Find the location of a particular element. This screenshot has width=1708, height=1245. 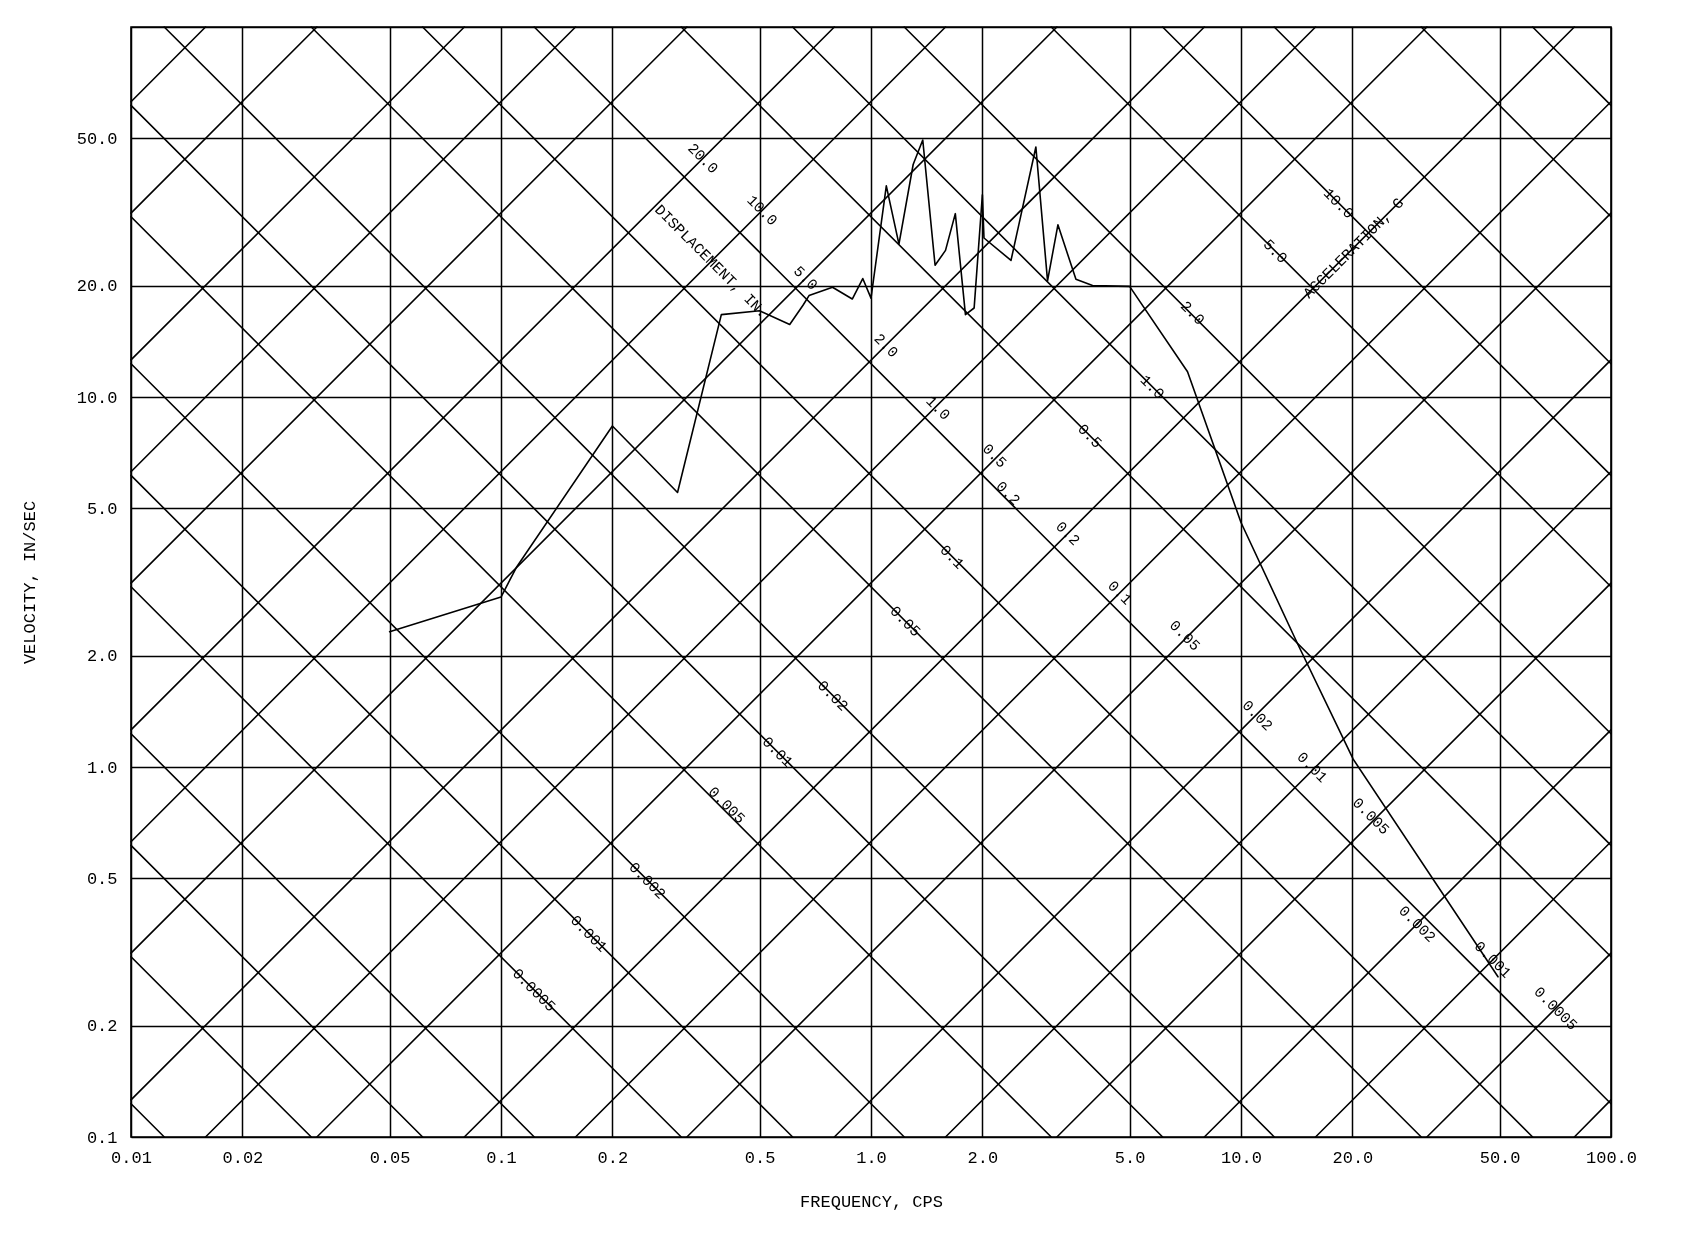

y-tick-label: 5.0 is located at coordinates (102, 509).